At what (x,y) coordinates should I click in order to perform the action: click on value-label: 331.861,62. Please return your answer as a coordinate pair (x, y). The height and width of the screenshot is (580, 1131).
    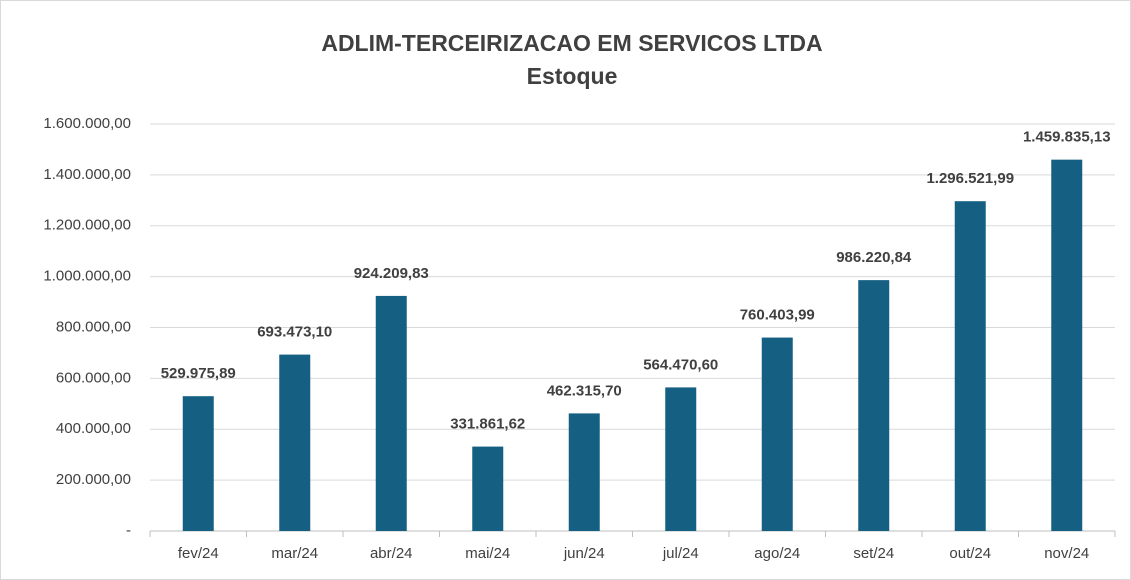
    Looking at the image, I should click on (487, 424).